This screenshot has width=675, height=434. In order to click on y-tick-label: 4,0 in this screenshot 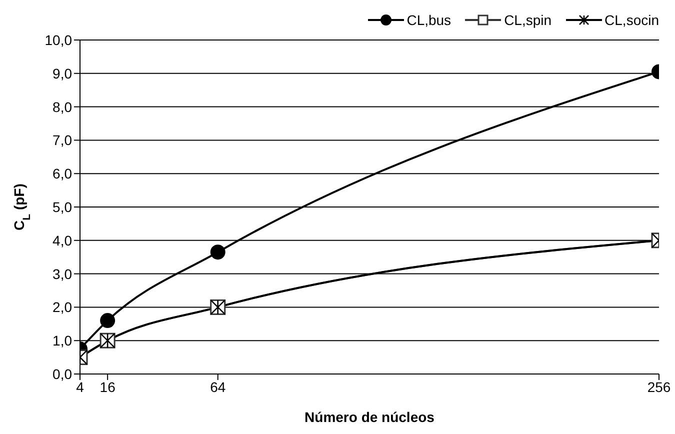, I will do `click(62, 240)`.